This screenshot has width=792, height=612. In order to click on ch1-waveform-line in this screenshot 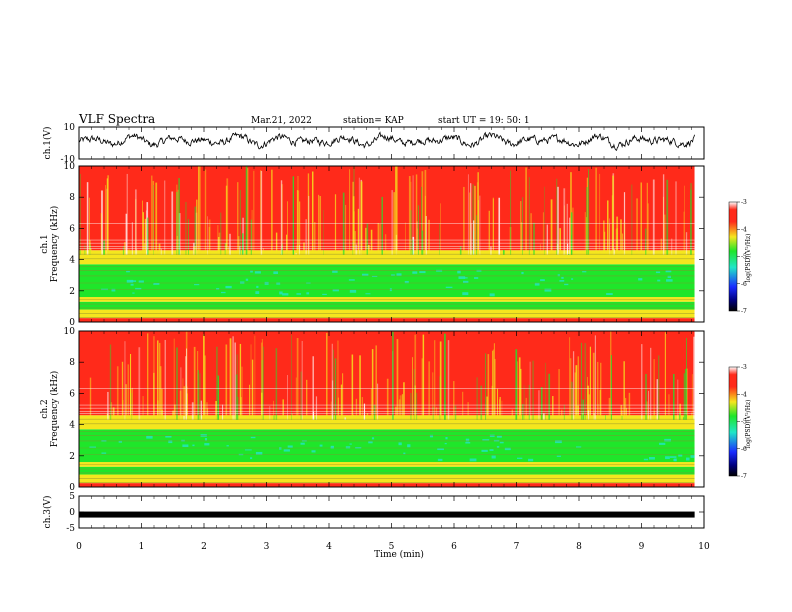, I will do `click(386, 141)`.